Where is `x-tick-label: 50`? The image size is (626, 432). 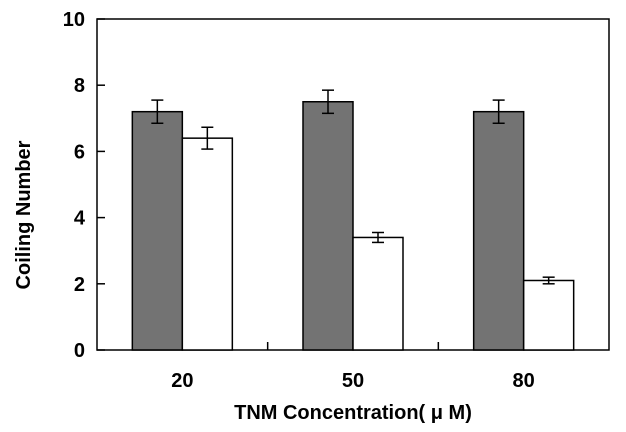
x-tick-label: 50 is located at coordinates (353, 381).